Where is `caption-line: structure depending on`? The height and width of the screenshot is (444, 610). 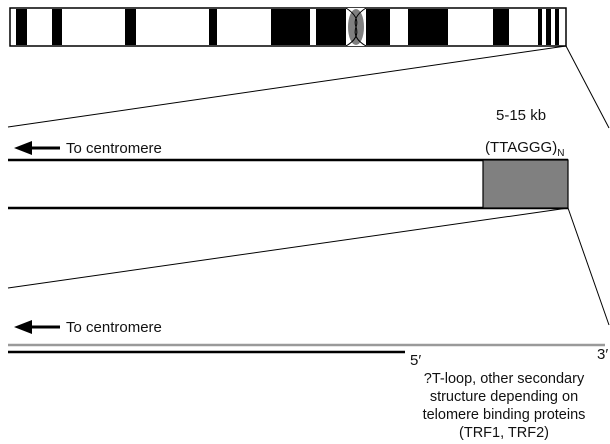
caption-line: structure depending on is located at coordinates (504, 397).